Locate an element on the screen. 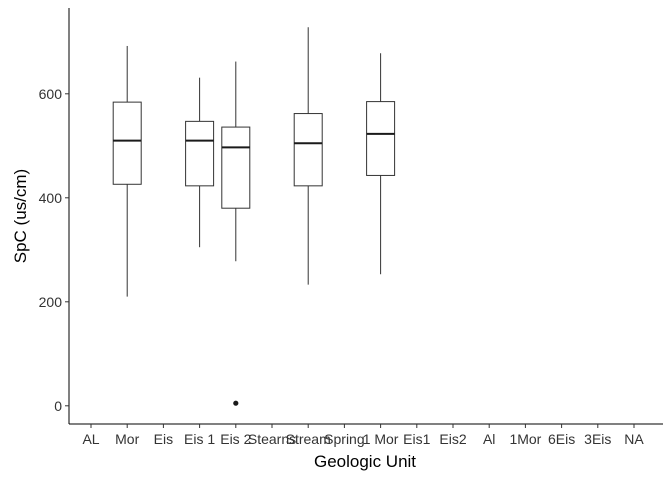 The image size is (672, 480). x-tick-label: Al is located at coordinates (489, 439).